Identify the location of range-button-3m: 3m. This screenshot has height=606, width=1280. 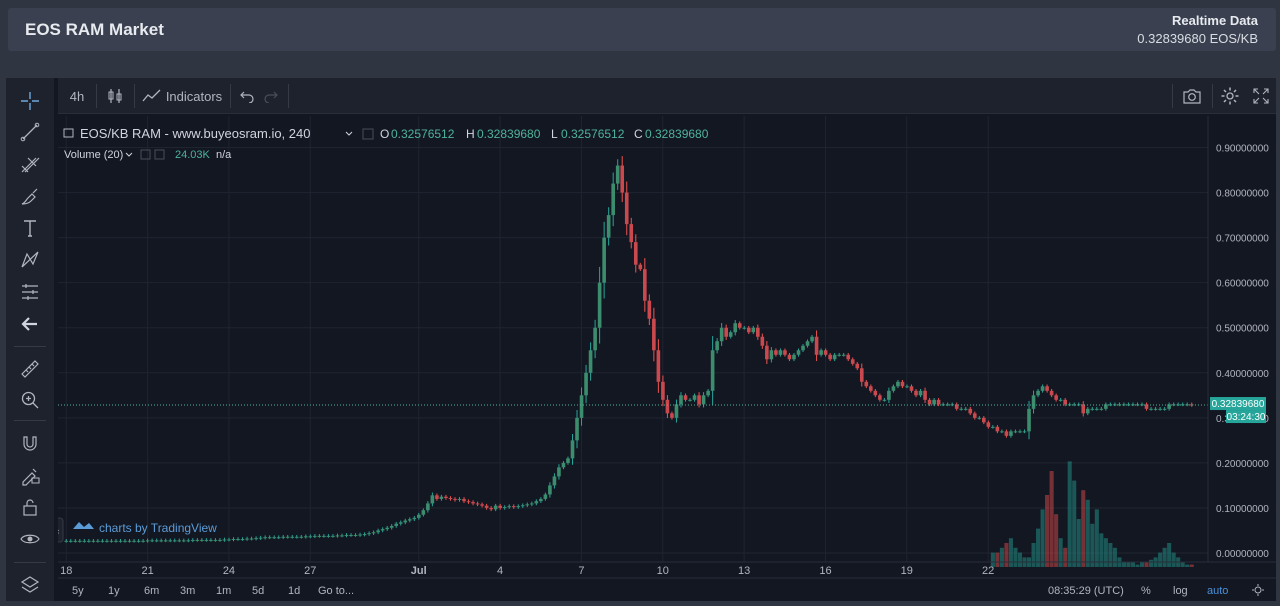
(187, 591).